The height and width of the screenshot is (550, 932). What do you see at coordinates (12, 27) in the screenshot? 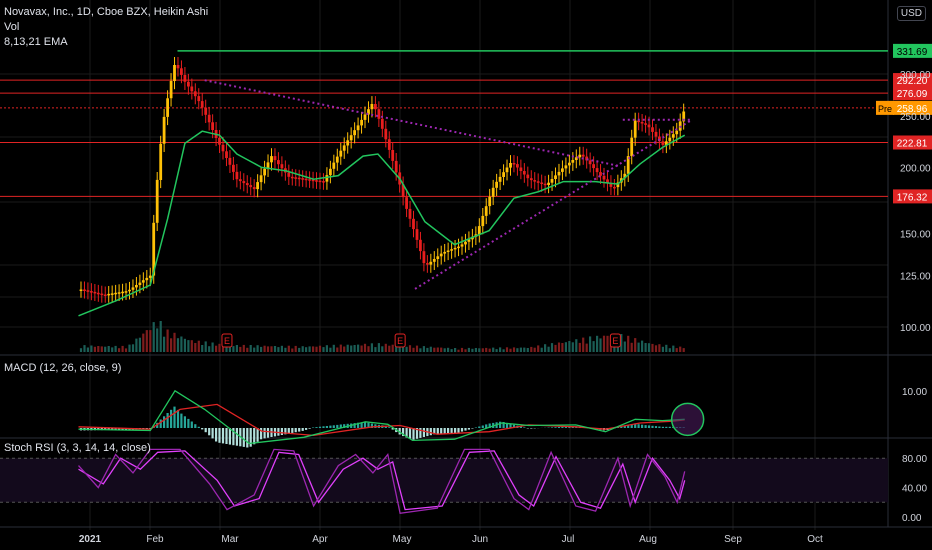
I see `volume-legend: Vol` at bounding box center [12, 27].